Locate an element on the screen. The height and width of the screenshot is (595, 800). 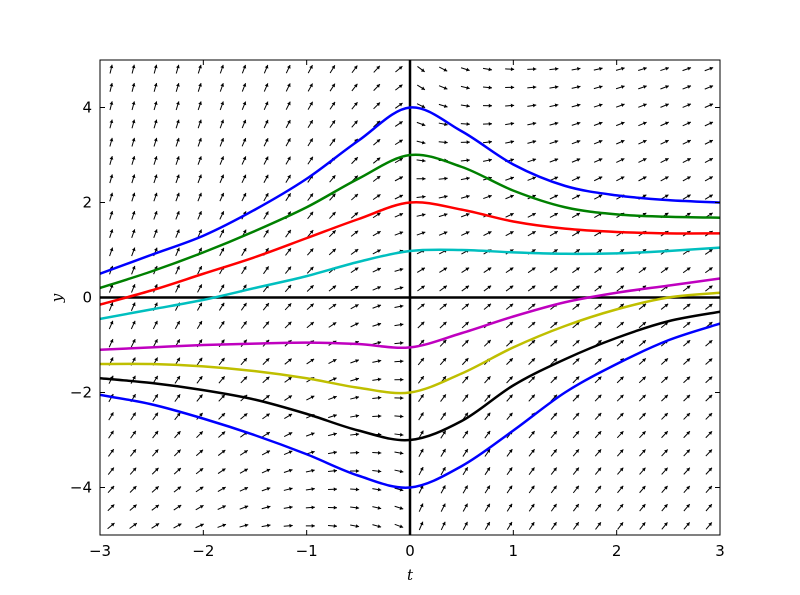
y-tick-label: 2 is located at coordinates (87, 203).